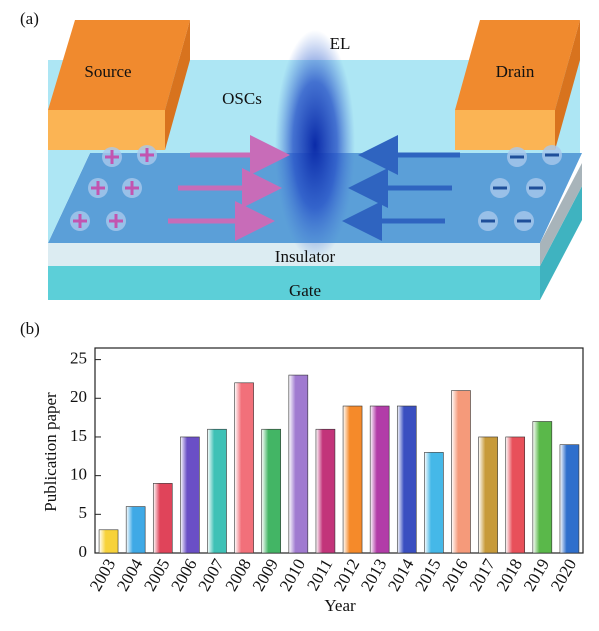  What do you see at coordinates (265, 574) in the screenshot?
I see `x-tick-label: 2009` at bounding box center [265, 574].